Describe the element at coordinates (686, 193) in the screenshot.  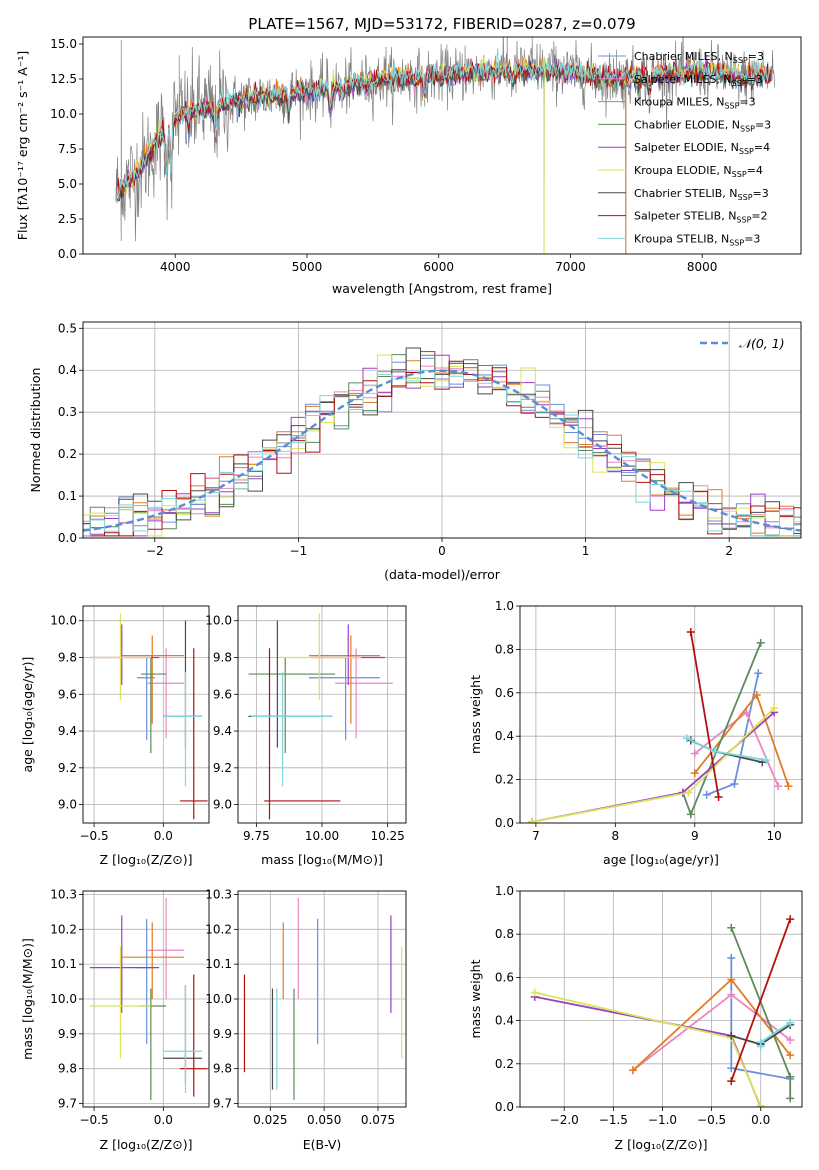
I see `legend-label-text: Chabrier STELIB, N` at that location.